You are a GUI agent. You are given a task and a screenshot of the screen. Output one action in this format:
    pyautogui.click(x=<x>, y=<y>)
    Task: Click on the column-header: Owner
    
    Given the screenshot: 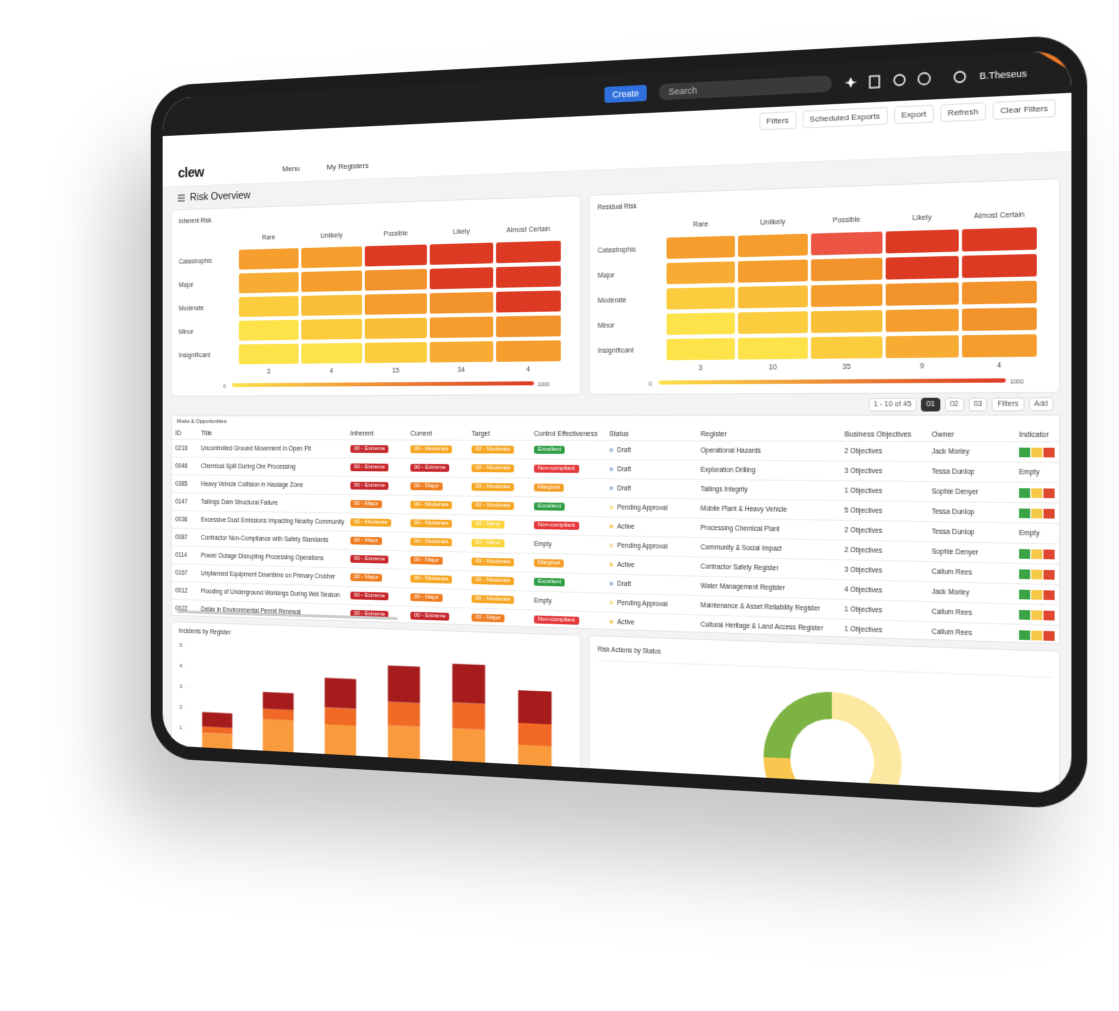 What is the action you would take?
    pyautogui.click(x=943, y=434)
    